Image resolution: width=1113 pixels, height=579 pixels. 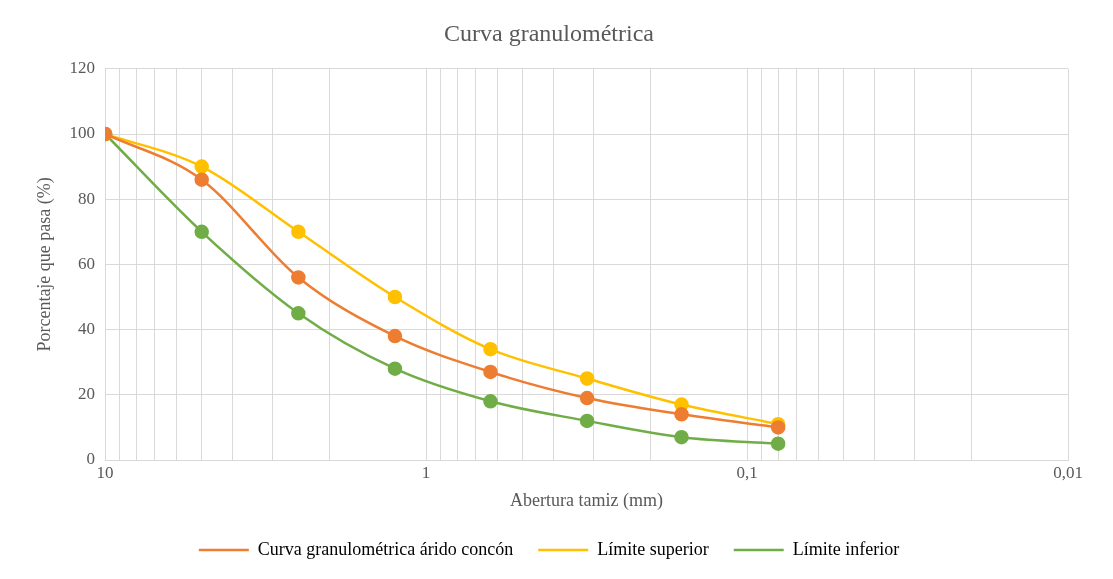 What do you see at coordinates (587, 500) in the screenshot?
I see `x-axis-title: Abertura tamiz (mm)` at bounding box center [587, 500].